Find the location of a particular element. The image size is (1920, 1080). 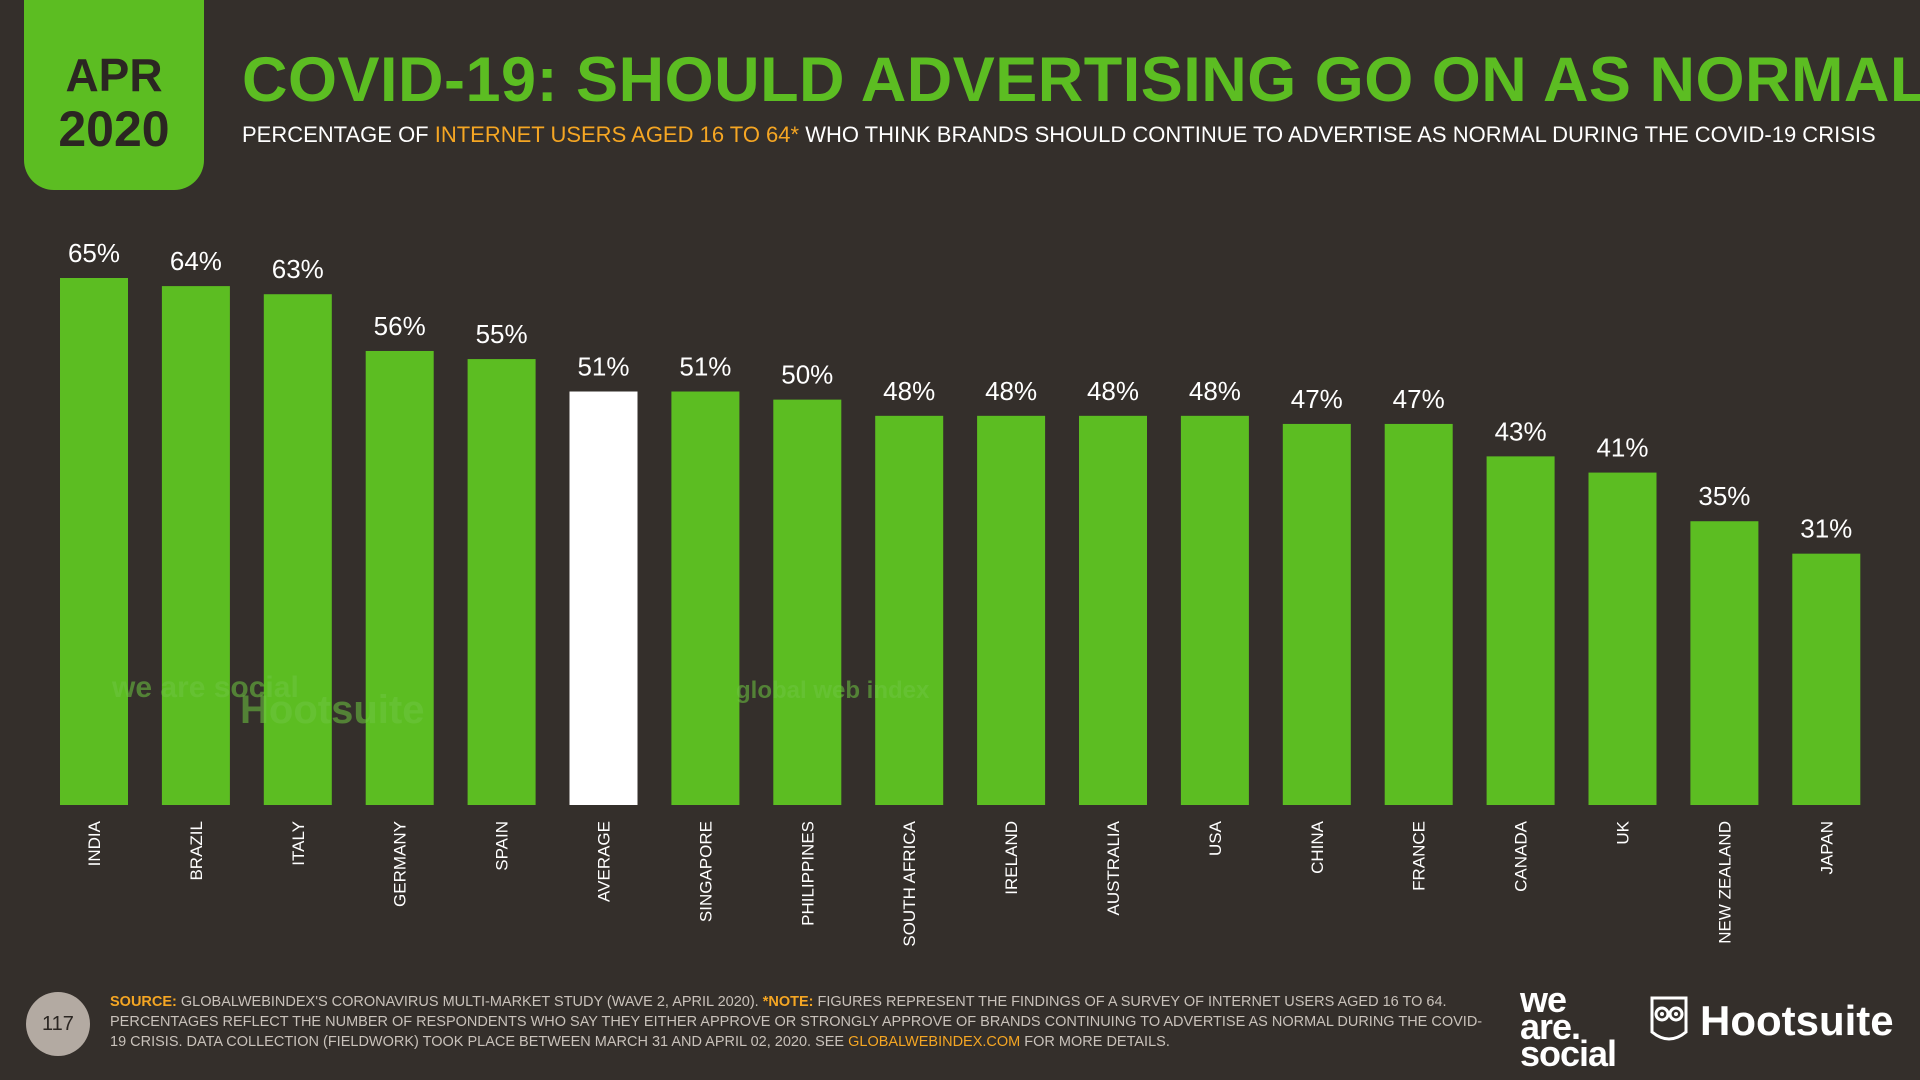

bar-uk is located at coordinates (1622, 638).